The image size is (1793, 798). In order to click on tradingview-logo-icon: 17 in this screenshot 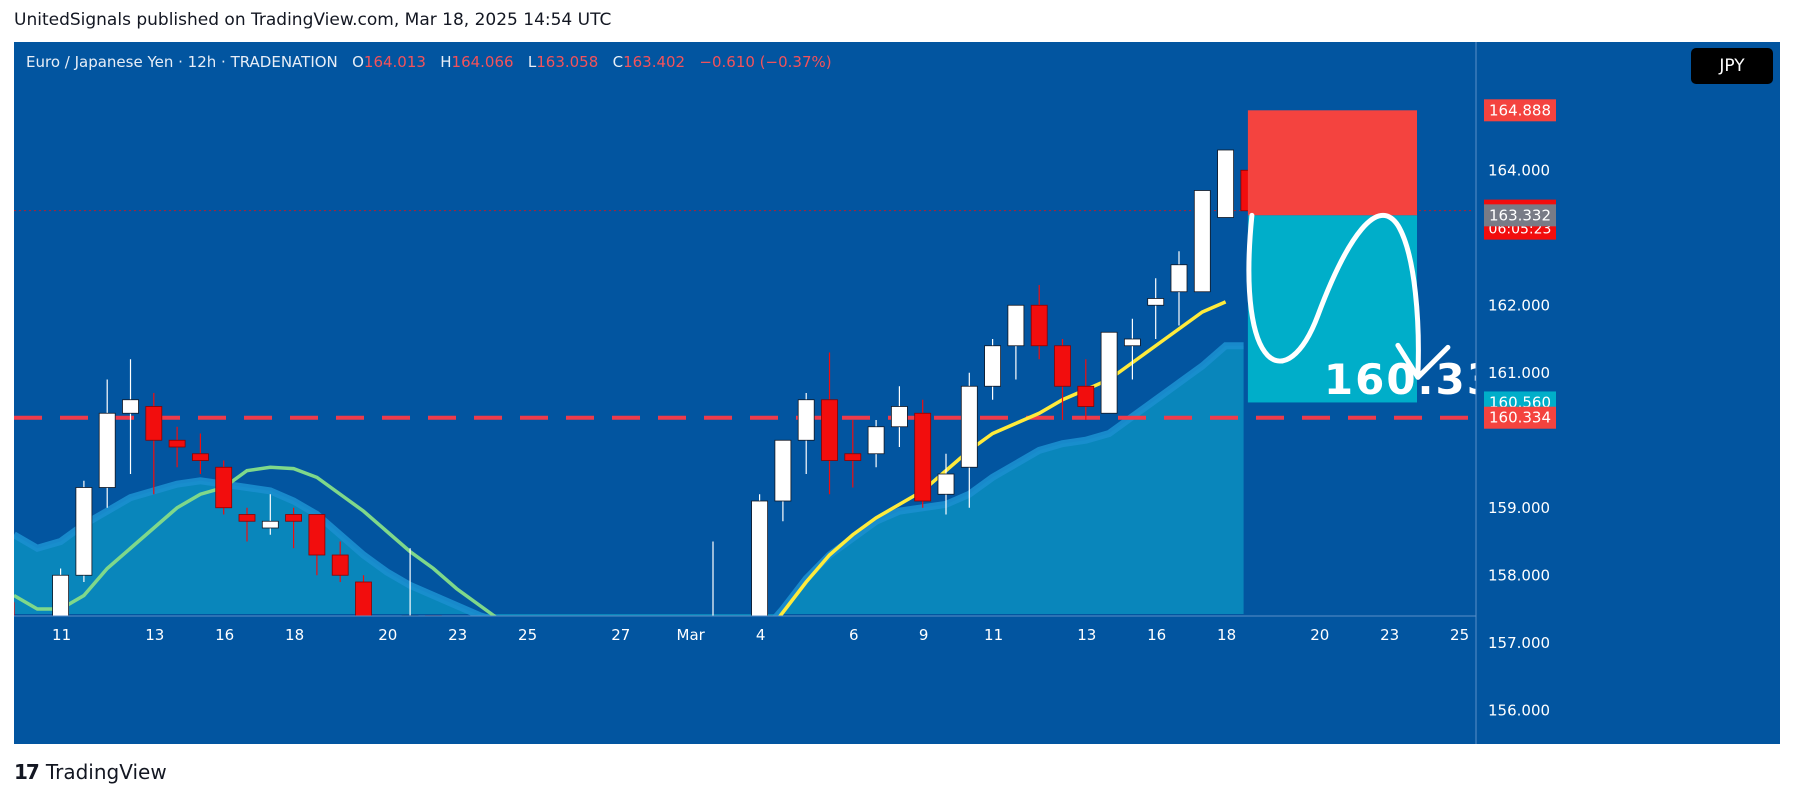, I will do `click(27, 772)`.